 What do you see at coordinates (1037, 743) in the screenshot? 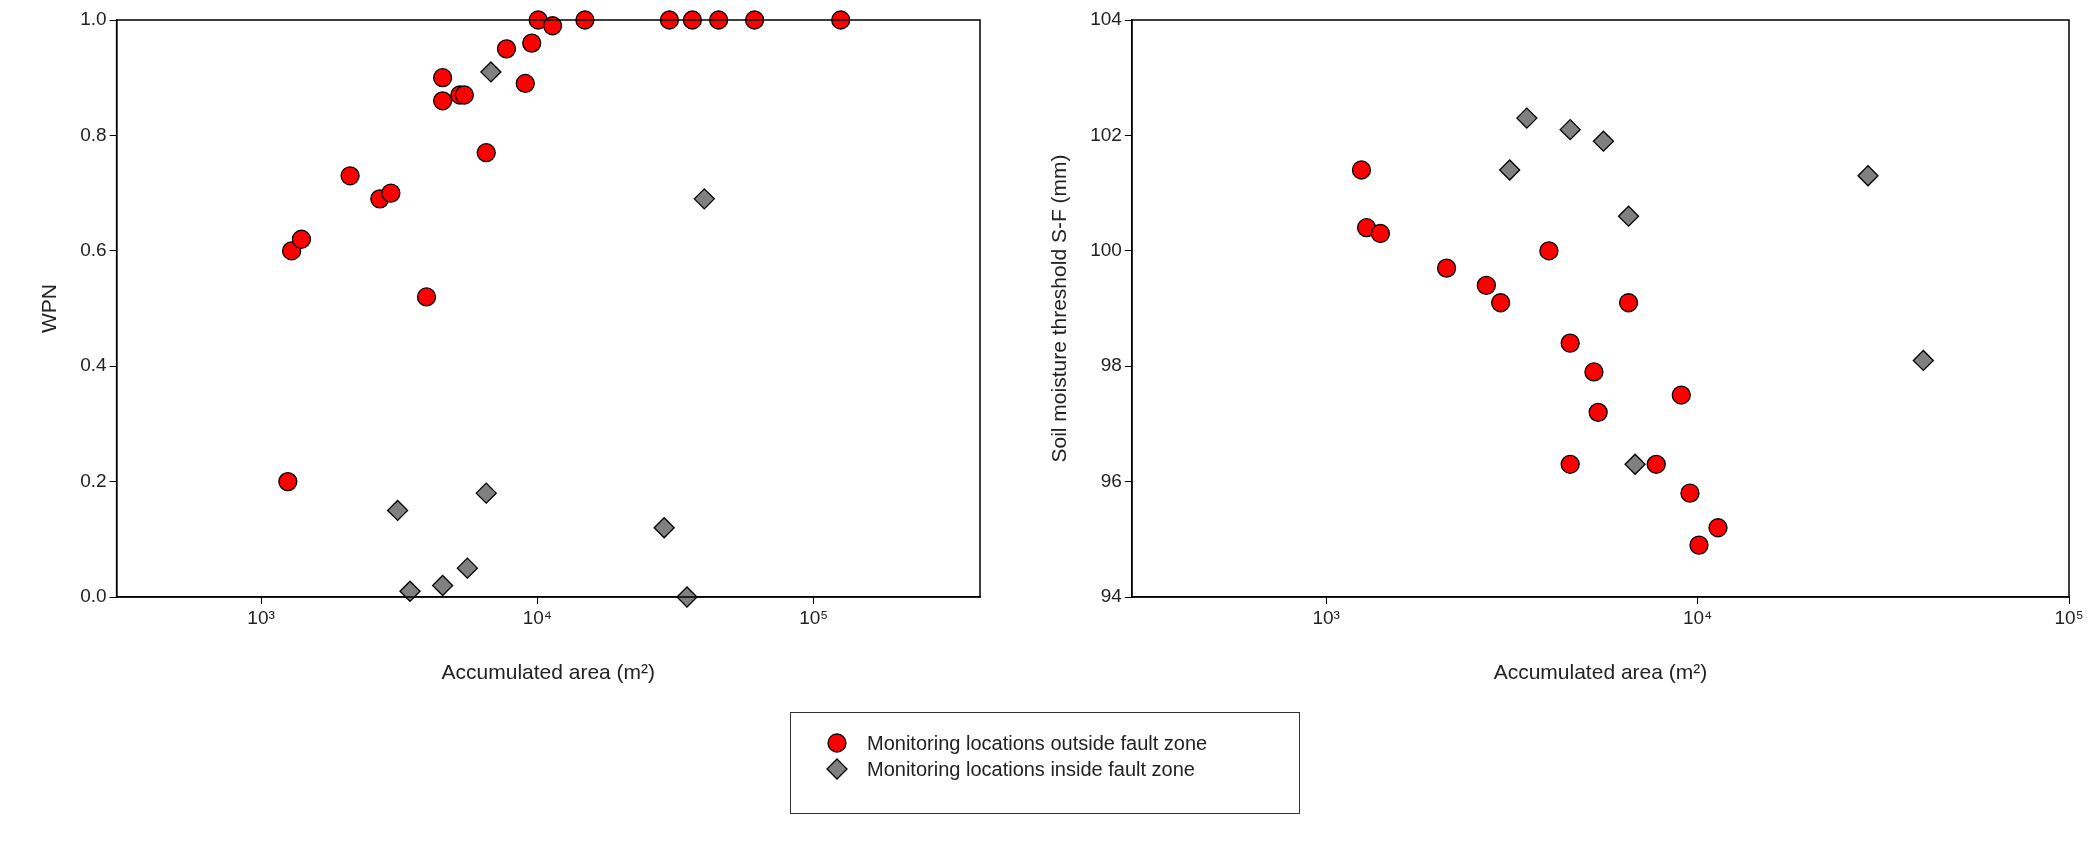
I see `legend-label: Monitoring locations outside fault zone` at bounding box center [1037, 743].